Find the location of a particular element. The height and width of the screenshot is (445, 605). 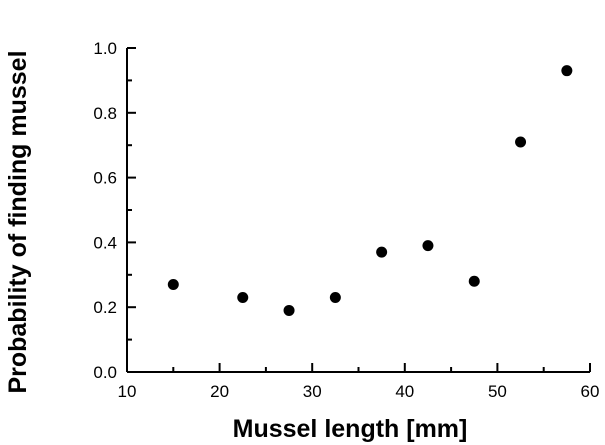

y-tick-label: 0.8 is located at coordinates (105, 113).